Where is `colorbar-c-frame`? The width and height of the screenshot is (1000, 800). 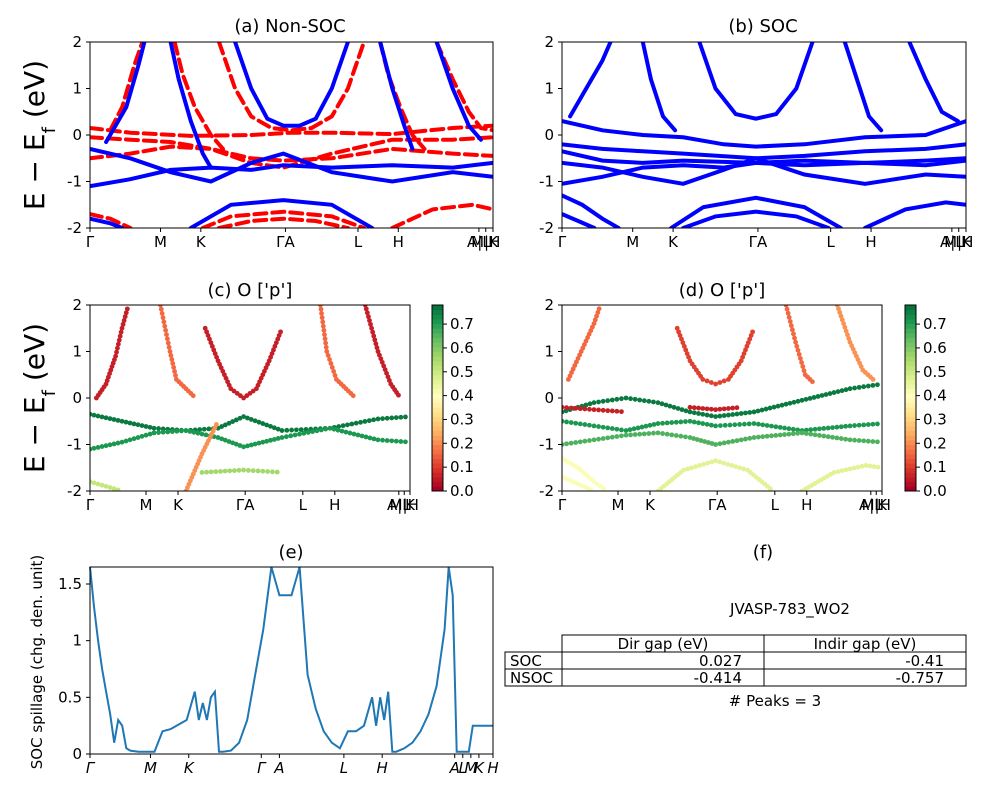 colorbar-c-frame is located at coordinates (437, 398).